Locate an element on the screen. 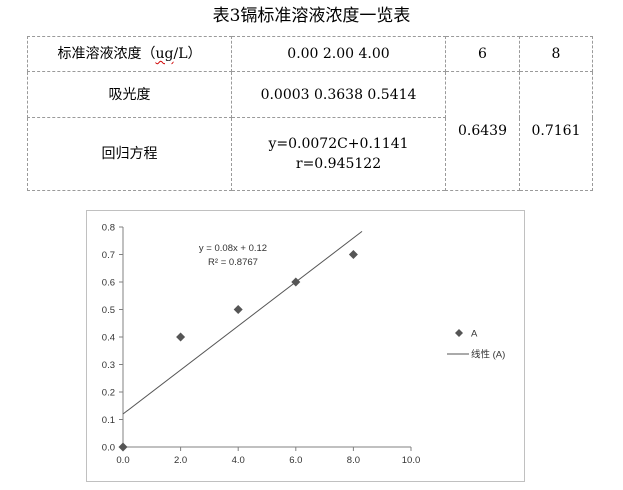 The width and height of the screenshot is (623, 490). y-tick-label: 0.6 is located at coordinates (108, 283).